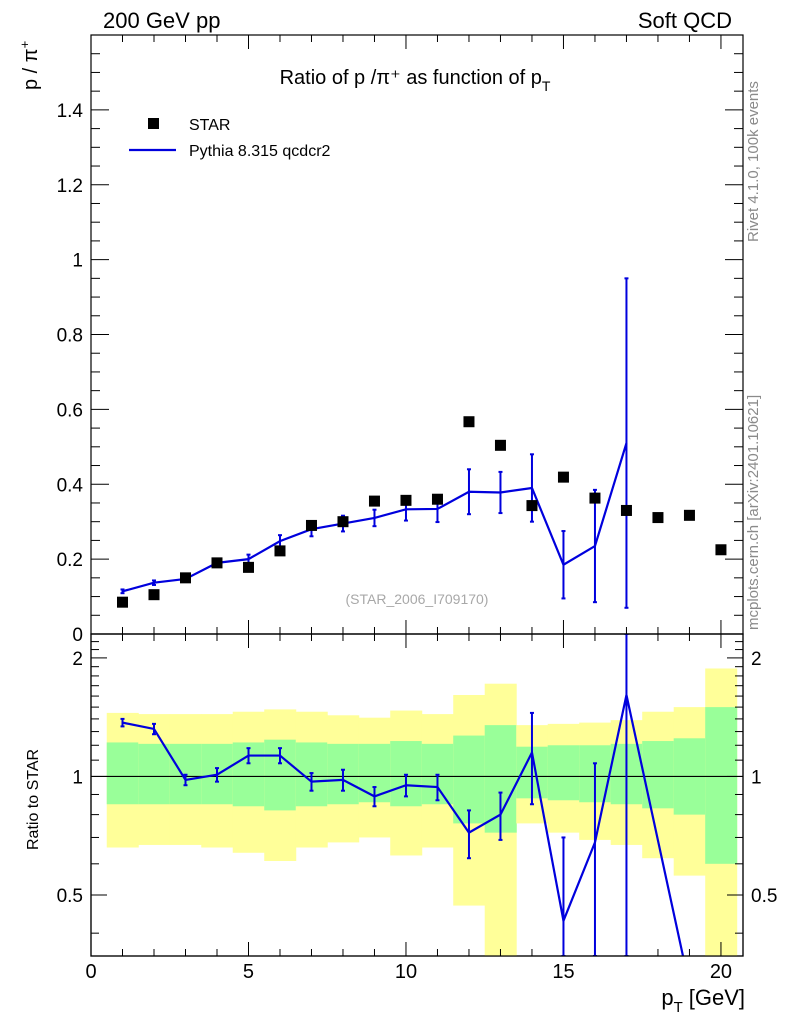 The image size is (786, 1024). Describe the element at coordinates (260, 151) in the screenshot. I see `legend-pythia-label: Pythia 8.315 qcdcr2` at that location.